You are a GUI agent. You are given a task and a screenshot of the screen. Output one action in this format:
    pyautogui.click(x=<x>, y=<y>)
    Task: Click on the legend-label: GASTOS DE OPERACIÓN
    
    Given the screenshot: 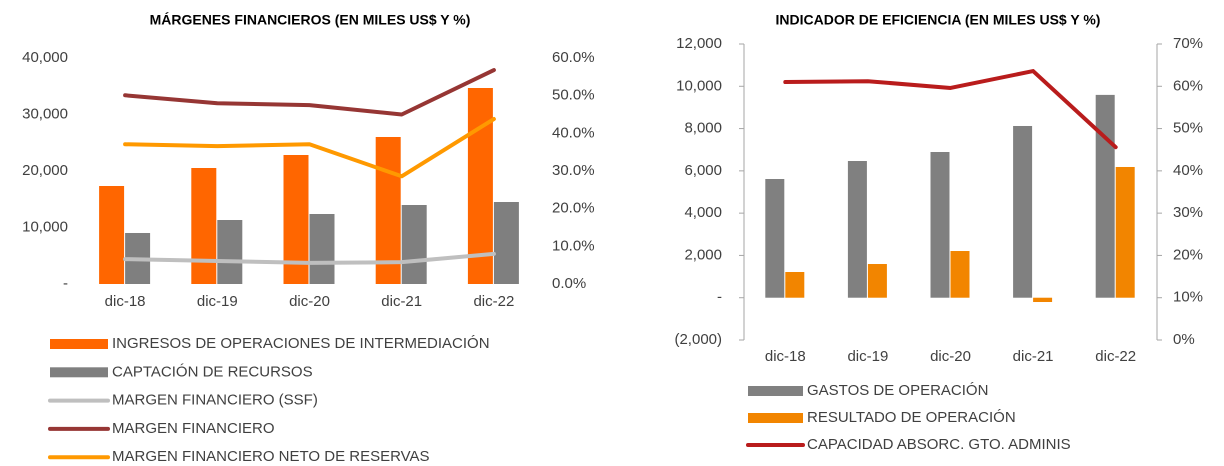 What is the action you would take?
    pyautogui.click(x=897, y=390)
    